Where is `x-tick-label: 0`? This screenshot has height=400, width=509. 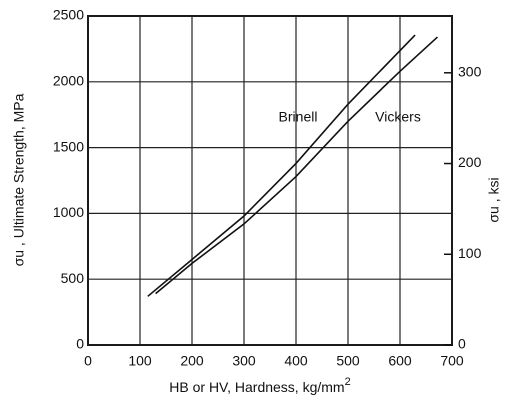
x-tick-label: 0 is located at coordinates (88, 361).